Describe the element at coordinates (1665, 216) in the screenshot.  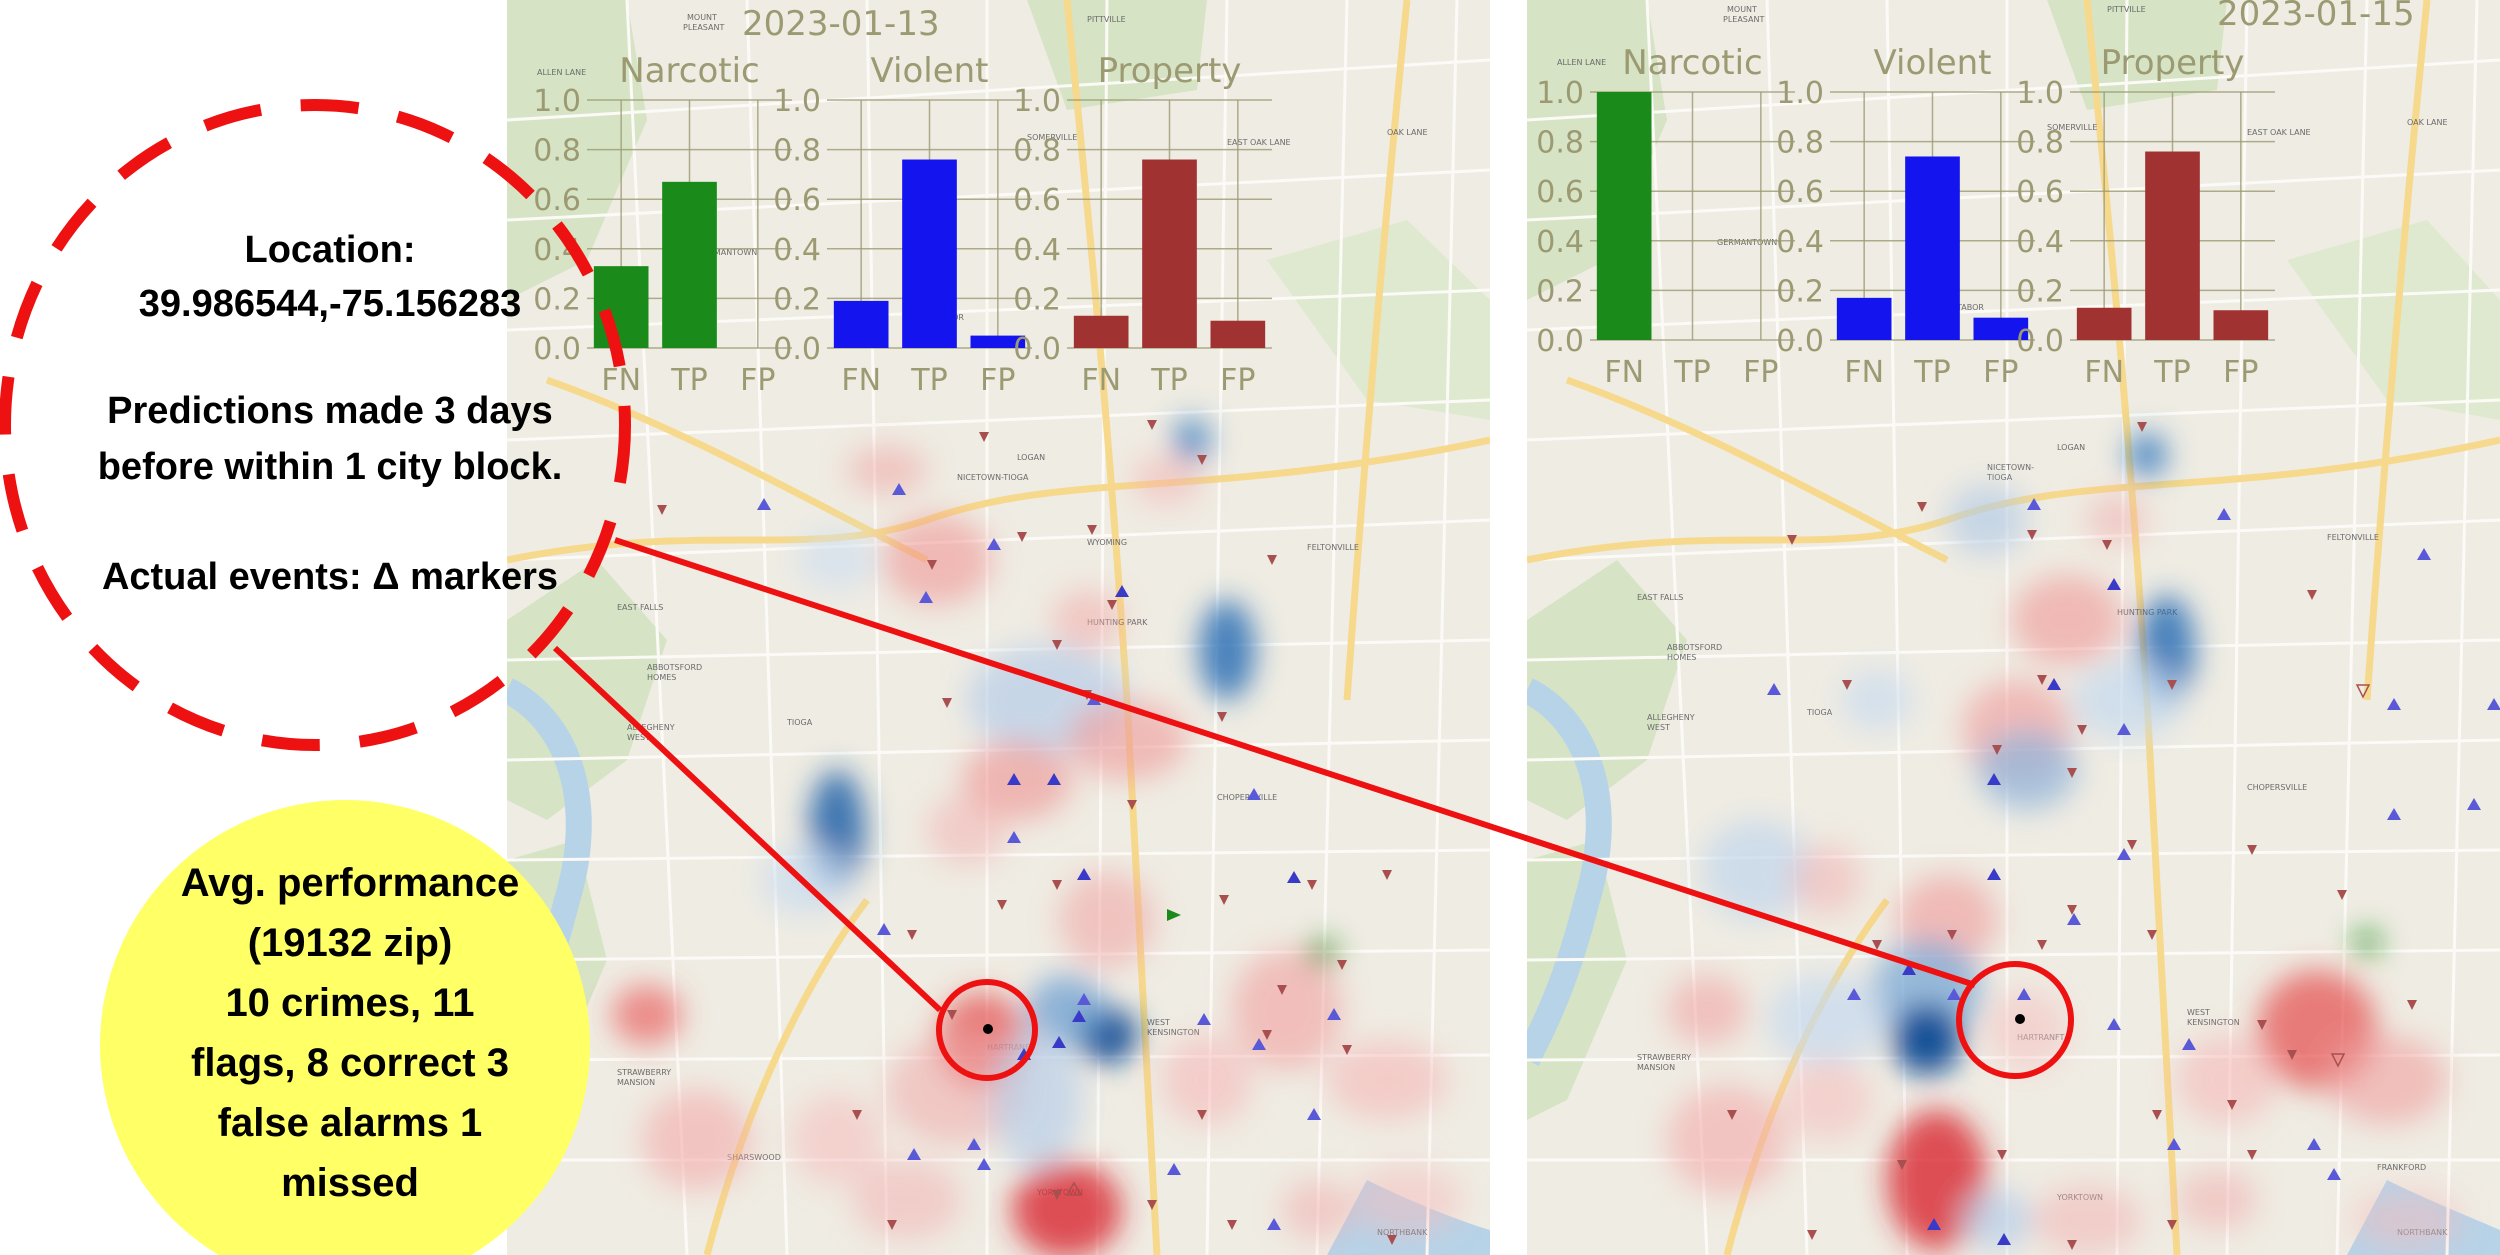
I see `chart-svg: Narcotic 0.0 0.2 0.4 0.6 0.8 1.0 FN TP FP` at that location.